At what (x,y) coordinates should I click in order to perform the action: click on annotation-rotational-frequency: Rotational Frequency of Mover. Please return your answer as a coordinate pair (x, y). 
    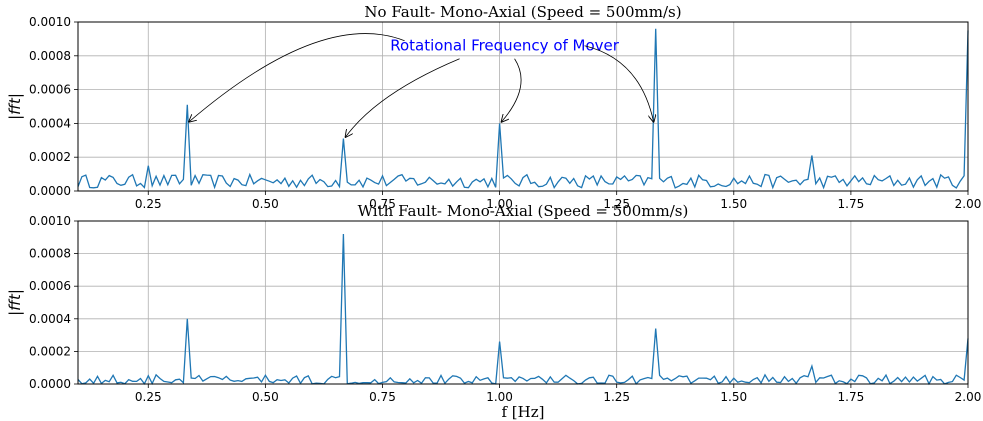
    Looking at the image, I should click on (505, 46).